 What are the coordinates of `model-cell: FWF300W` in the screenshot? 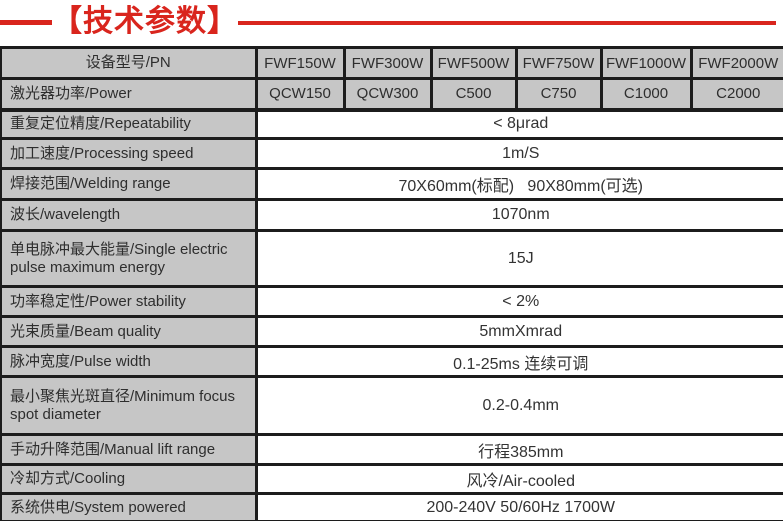 It's located at (387, 63).